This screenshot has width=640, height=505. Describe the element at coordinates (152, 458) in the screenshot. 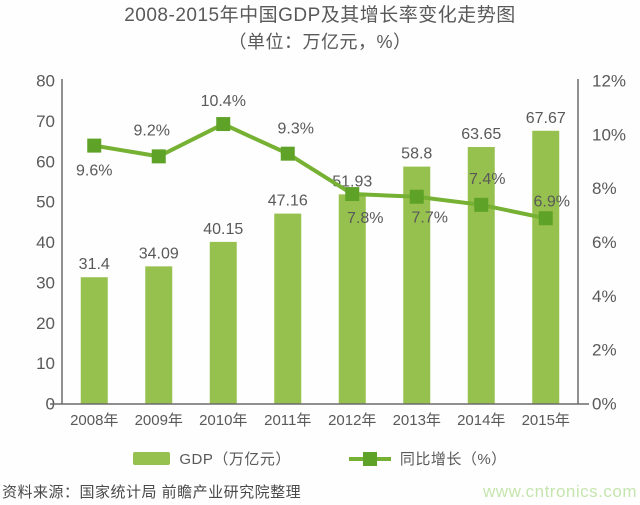

I see `gdp-bar-swatch-icon` at that location.